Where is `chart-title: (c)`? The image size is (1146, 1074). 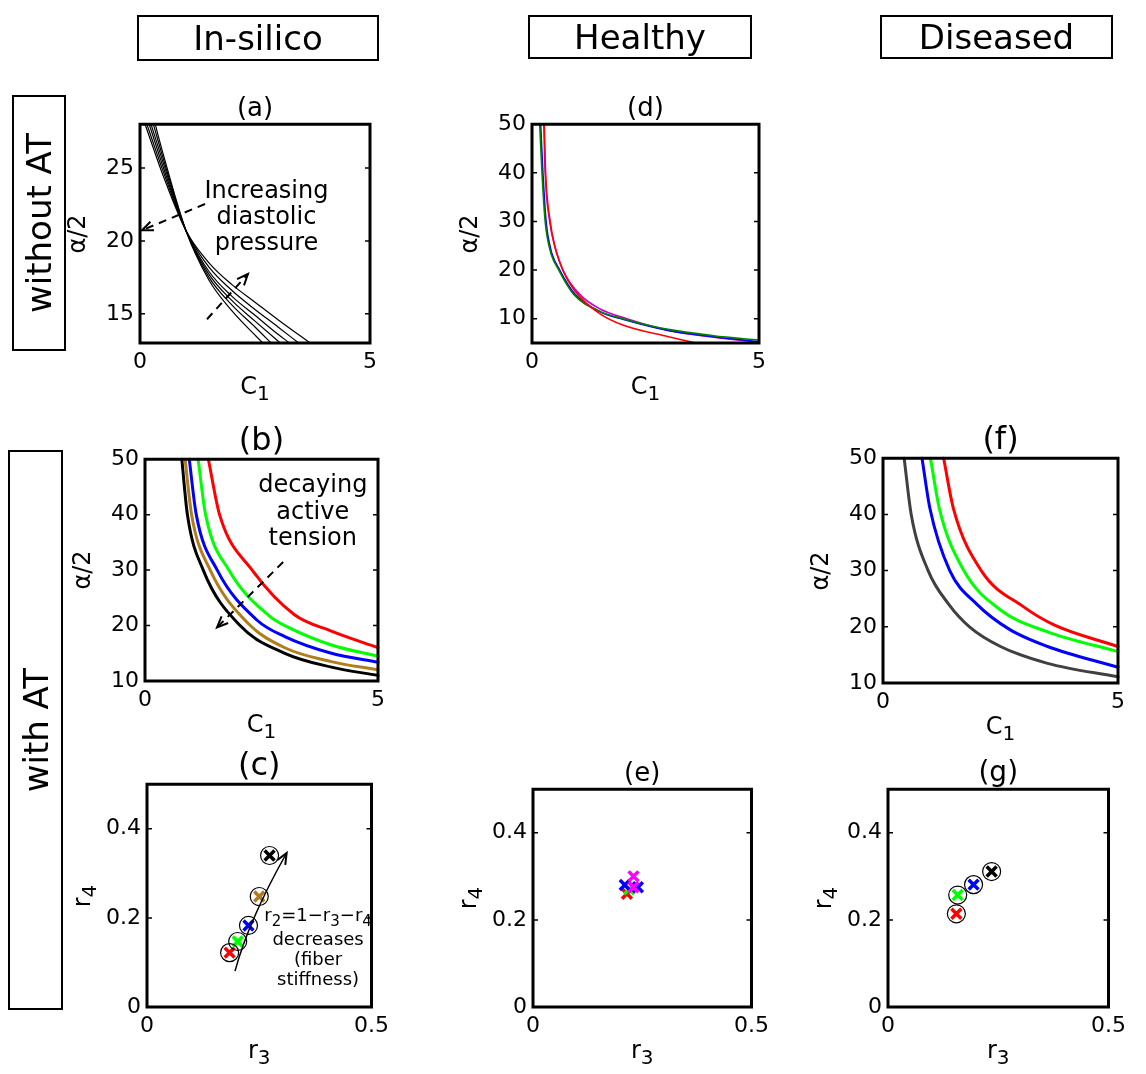
chart-title: (c) is located at coordinates (259, 764).